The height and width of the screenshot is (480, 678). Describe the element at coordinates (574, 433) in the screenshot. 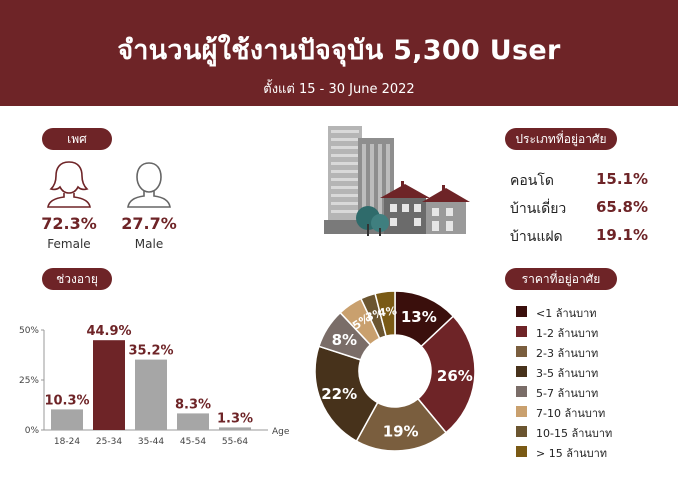

I see `legend-label: 10-15 ล้านบาท` at that location.